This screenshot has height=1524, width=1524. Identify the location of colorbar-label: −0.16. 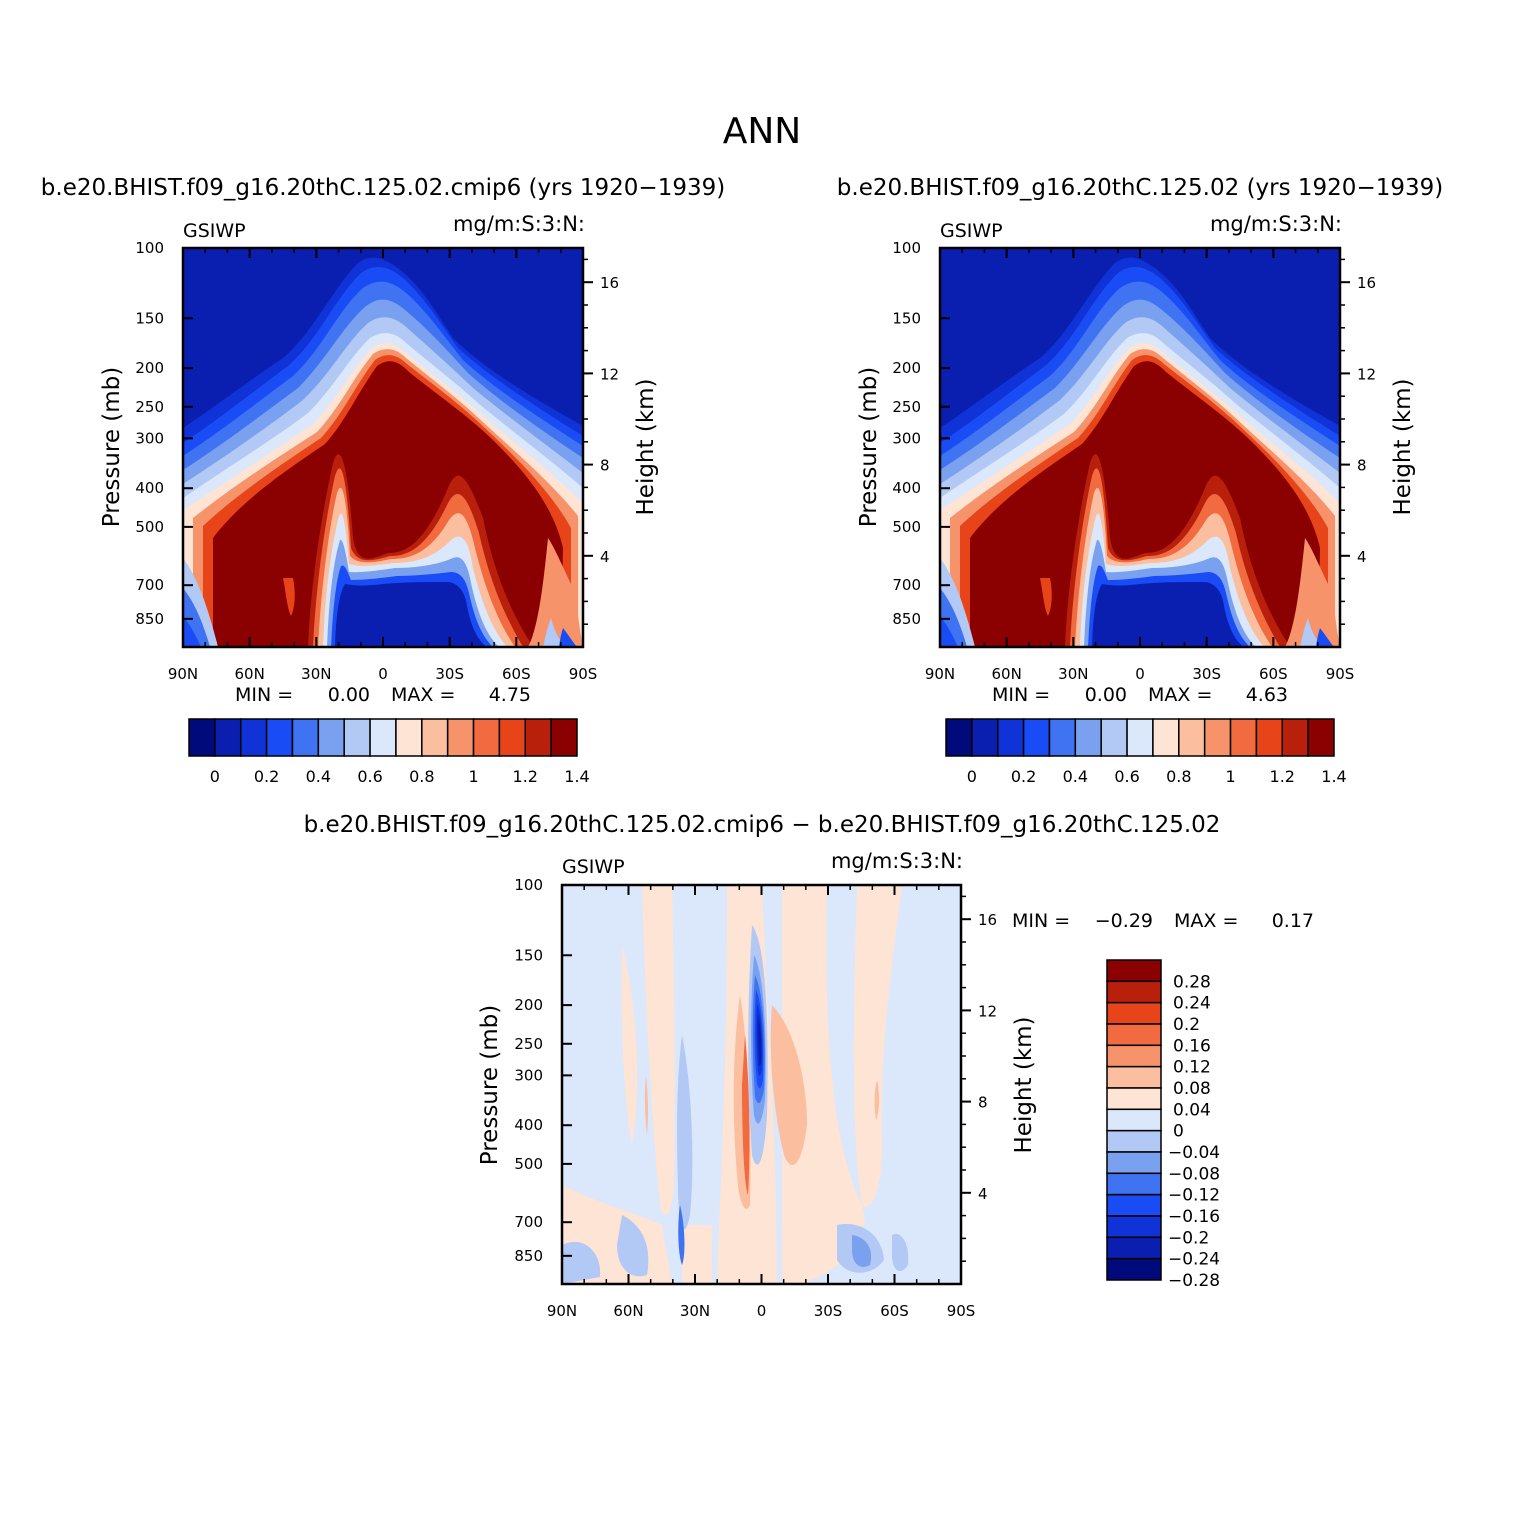
(1194, 1217).